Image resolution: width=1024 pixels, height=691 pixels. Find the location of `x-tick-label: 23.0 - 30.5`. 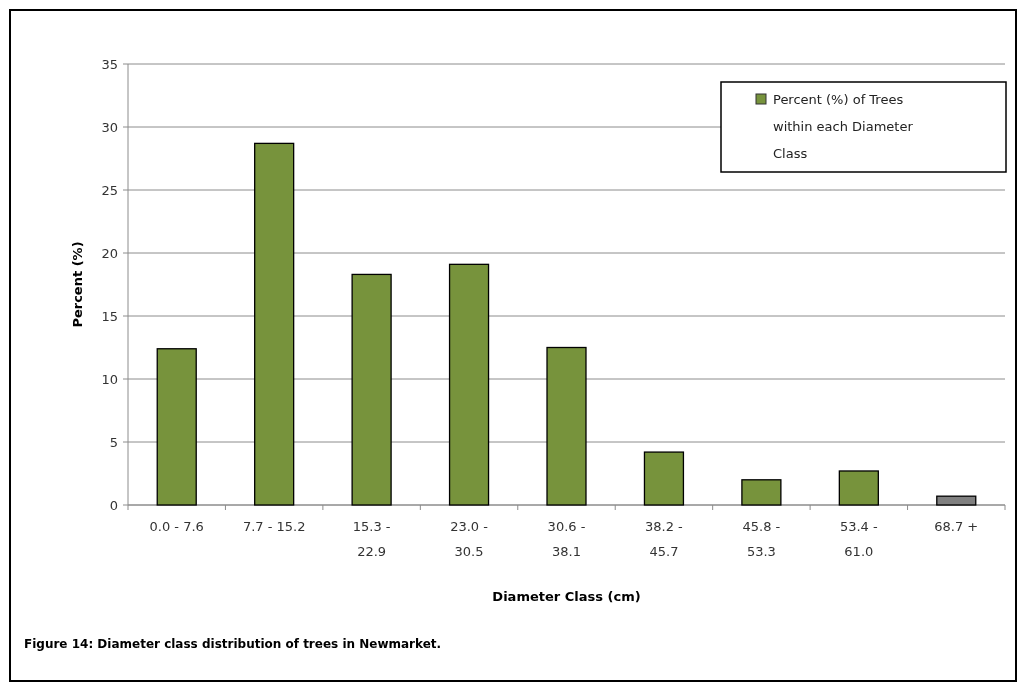

x-tick-label: 23.0 - 30.5 is located at coordinates (469, 539).